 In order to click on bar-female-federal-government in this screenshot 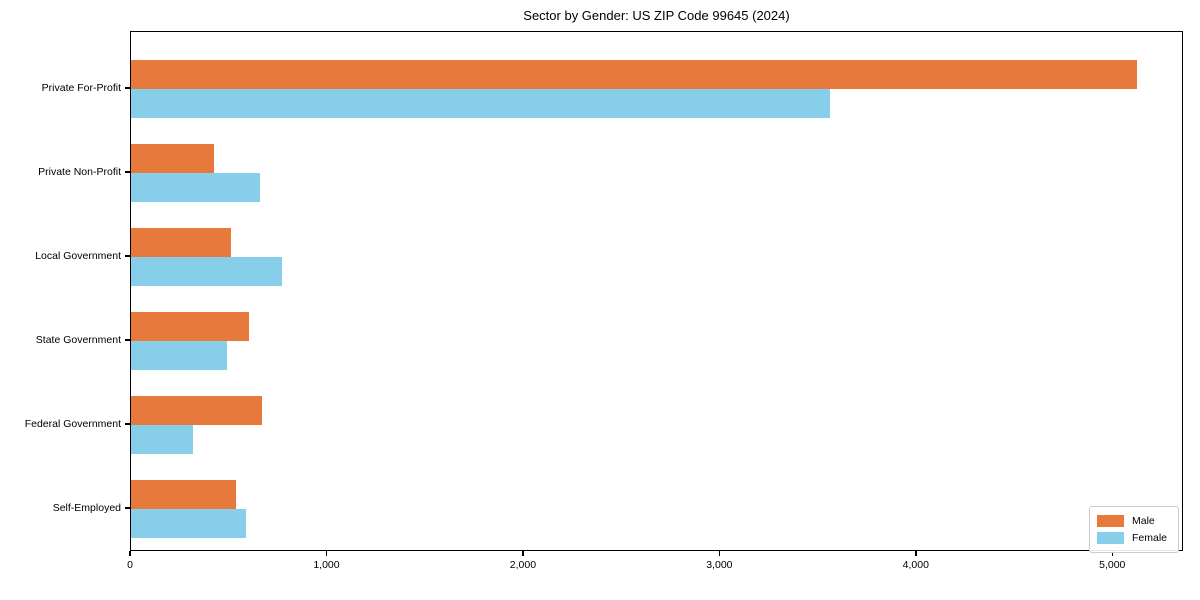, I will do `click(162, 439)`.